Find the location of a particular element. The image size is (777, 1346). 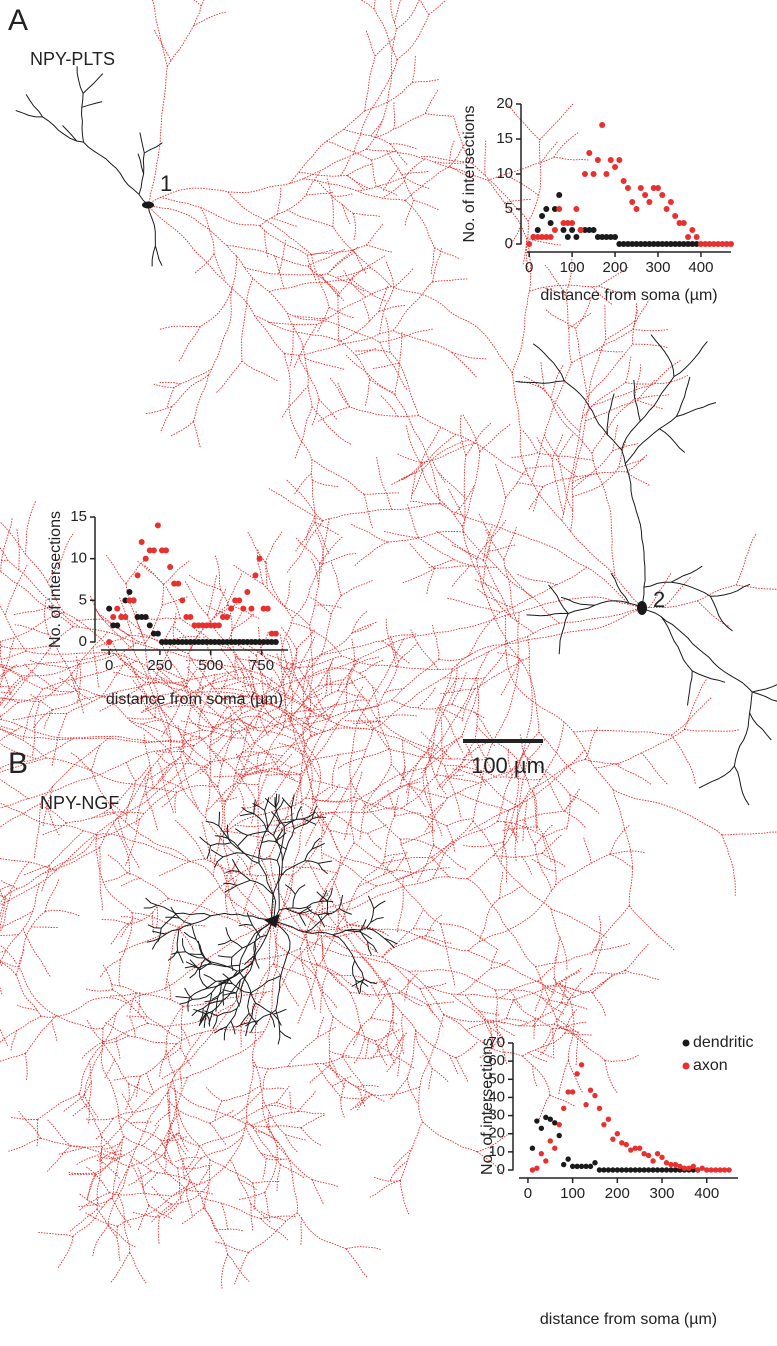

x-tick-label: 400 is located at coordinates (706, 1193).